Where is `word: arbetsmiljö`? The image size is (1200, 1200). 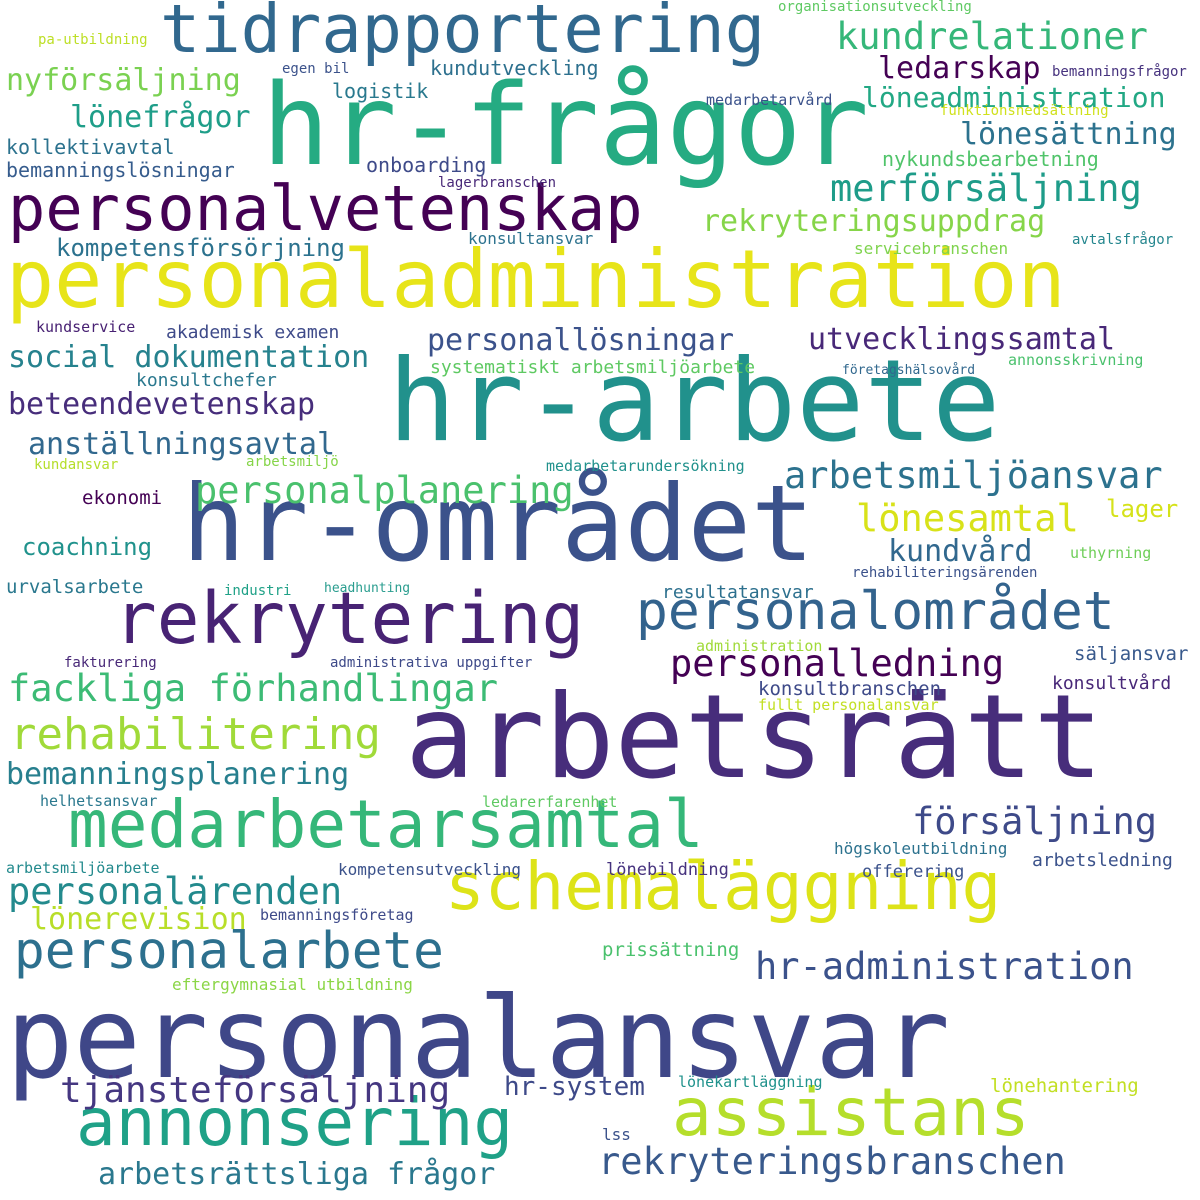 word: arbetsmiljö is located at coordinates (292, 462).